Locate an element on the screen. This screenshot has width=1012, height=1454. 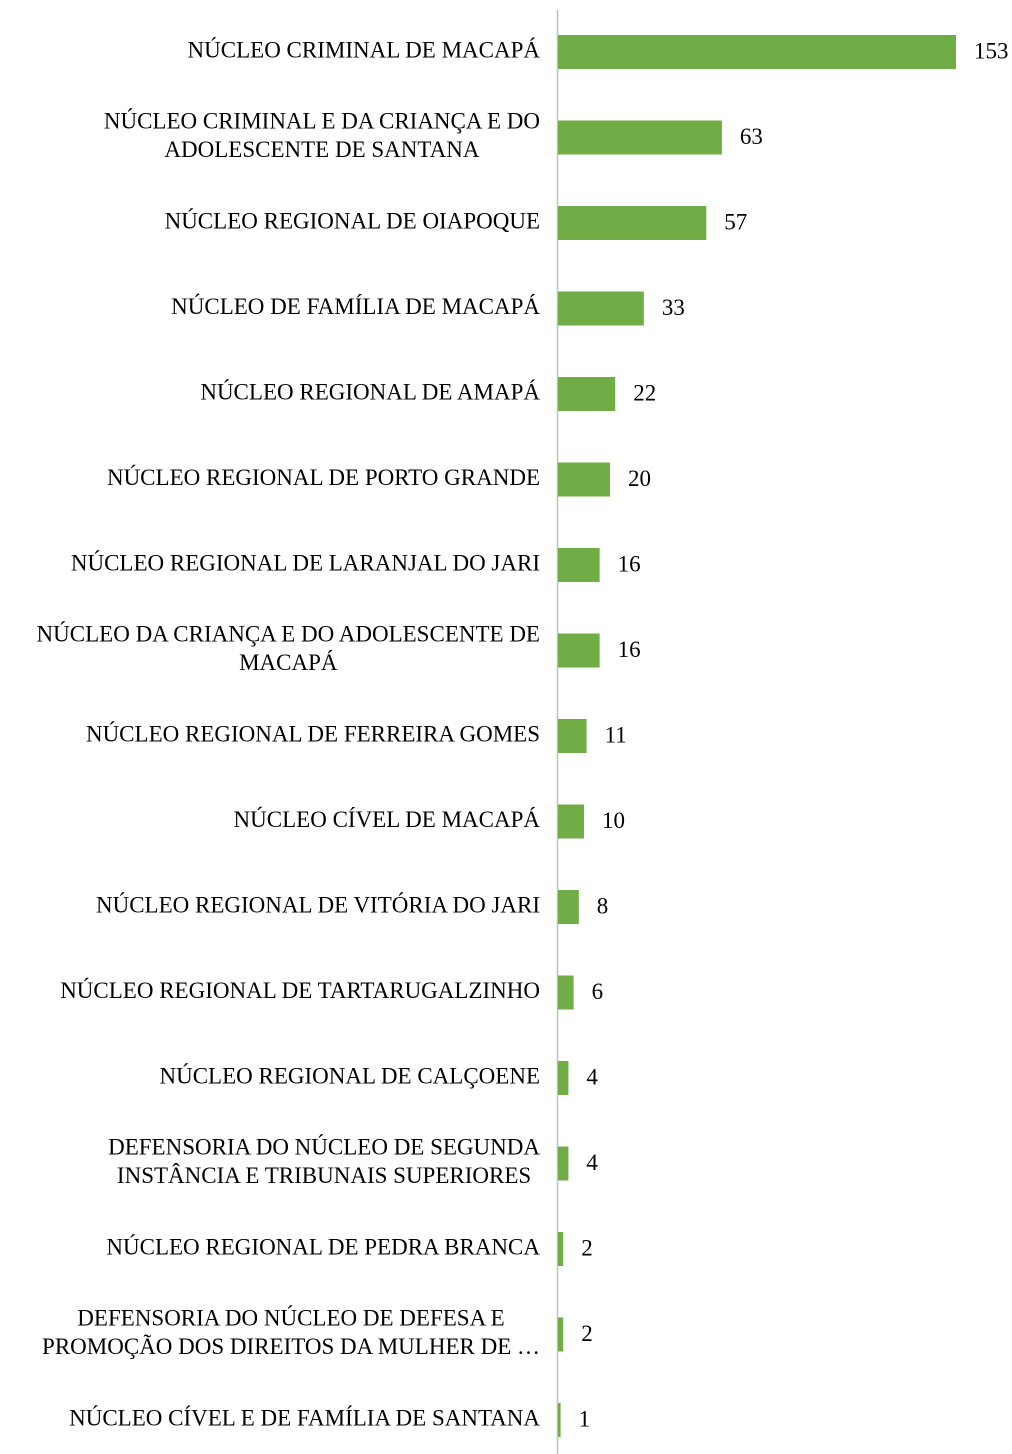
value-label: 20 is located at coordinates (639, 478).